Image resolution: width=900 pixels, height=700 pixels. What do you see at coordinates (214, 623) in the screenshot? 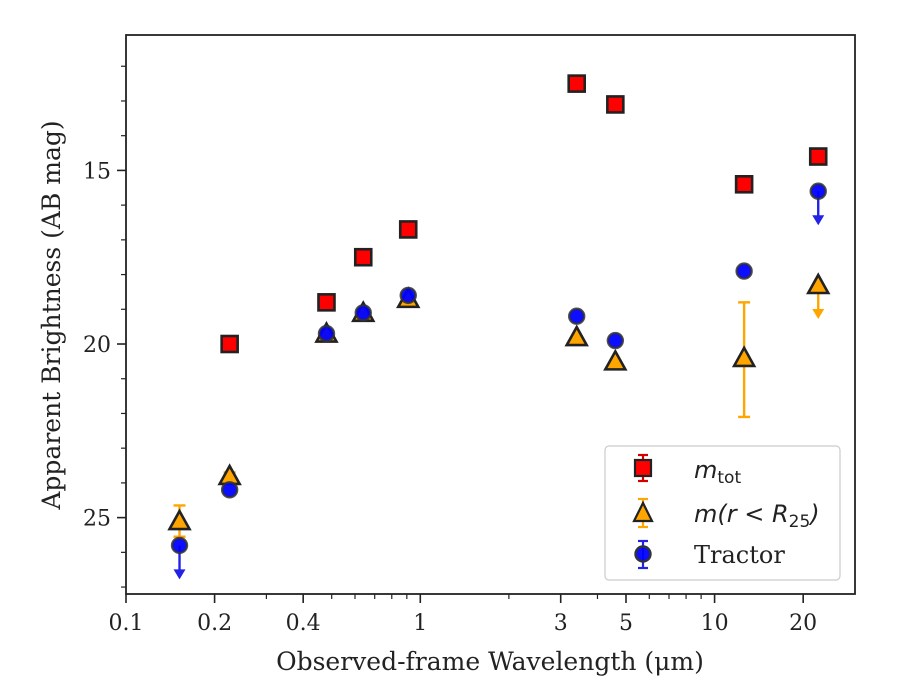
I see `x-tick-label: 0.2` at bounding box center [214, 623].